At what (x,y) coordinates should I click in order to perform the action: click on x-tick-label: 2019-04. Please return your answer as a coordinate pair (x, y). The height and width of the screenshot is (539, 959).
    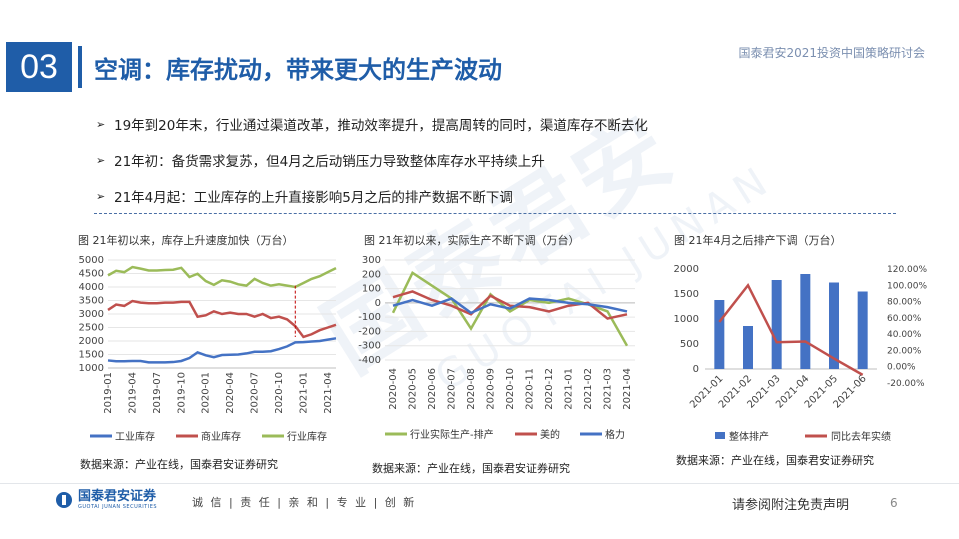
    Looking at the image, I should click on (132, 393).